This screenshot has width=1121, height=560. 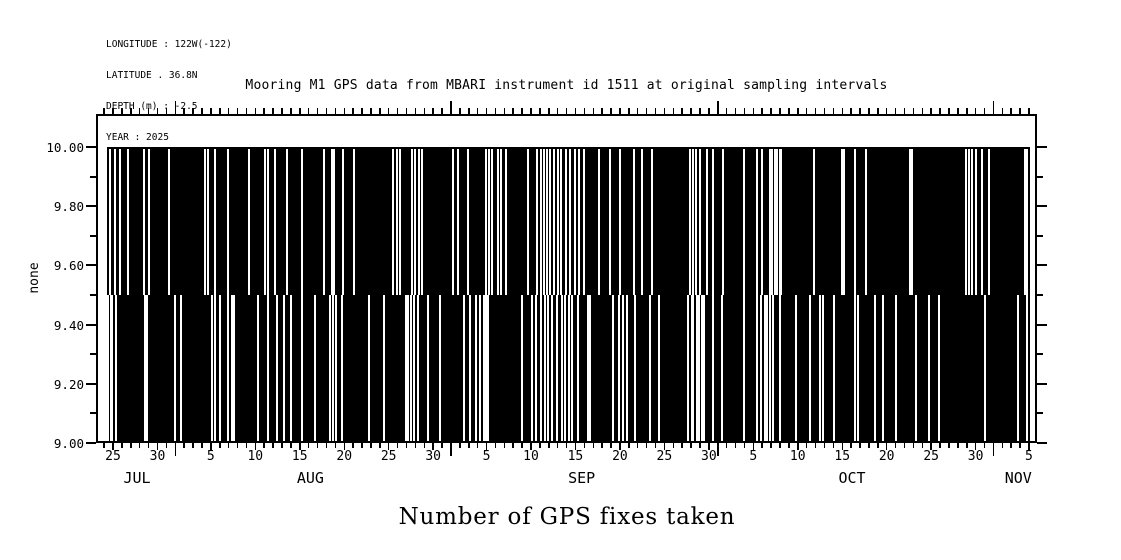 What do you see at coordinates (797, 456) in the screenshot?
I see `x-tick-label: 10` at bounding box center [797, 456].